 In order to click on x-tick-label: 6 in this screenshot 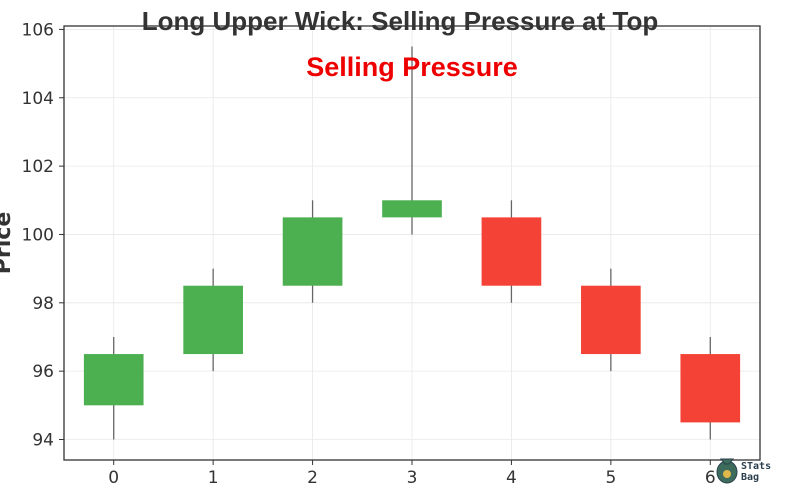, I will do `click(710, 478)`.